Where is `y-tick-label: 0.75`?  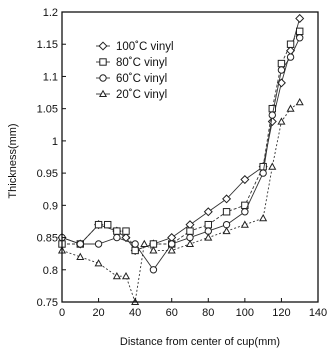 y-tick-label: 0.75 is located at coordinates (47, 303).